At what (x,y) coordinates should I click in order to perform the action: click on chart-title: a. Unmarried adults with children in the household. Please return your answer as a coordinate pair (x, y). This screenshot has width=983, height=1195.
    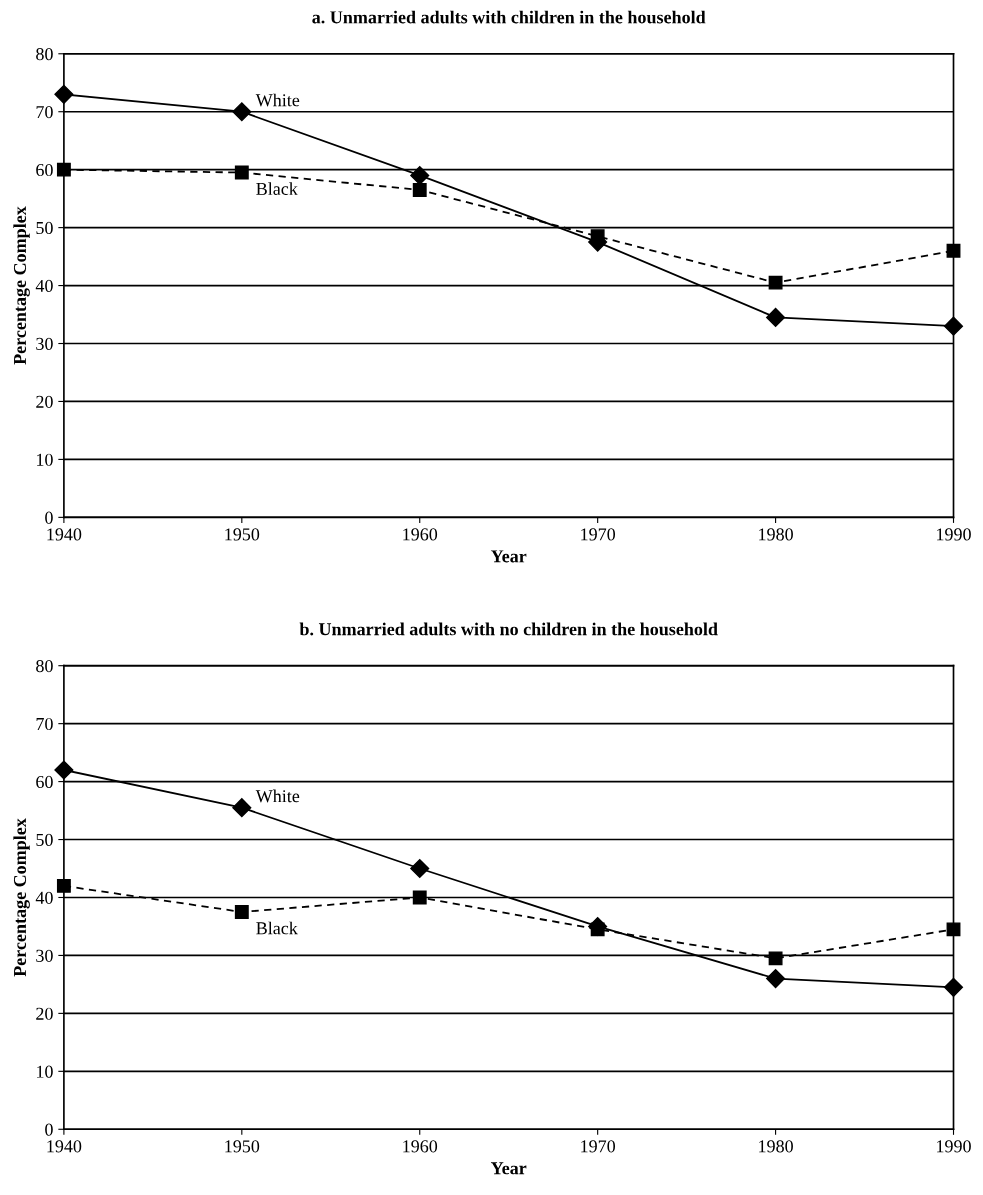
    Looking at the image, I should click on (509, 17).